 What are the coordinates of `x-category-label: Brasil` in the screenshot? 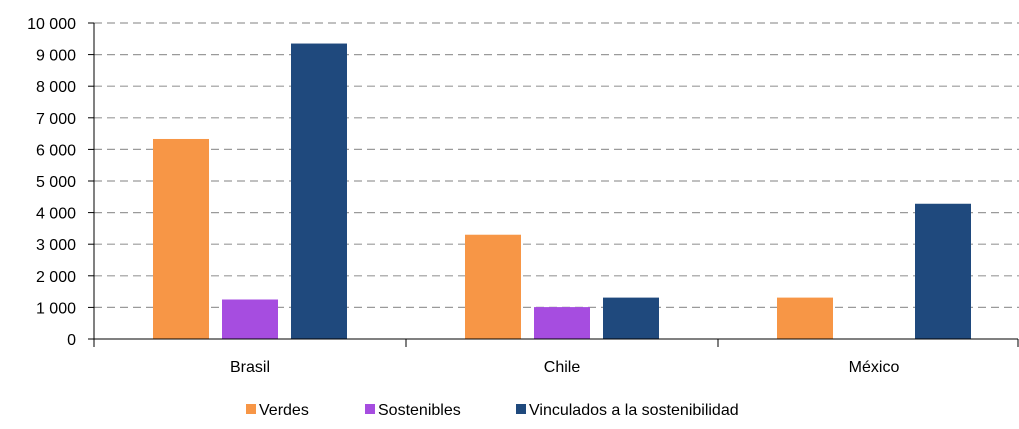 It's located at (250, 367).